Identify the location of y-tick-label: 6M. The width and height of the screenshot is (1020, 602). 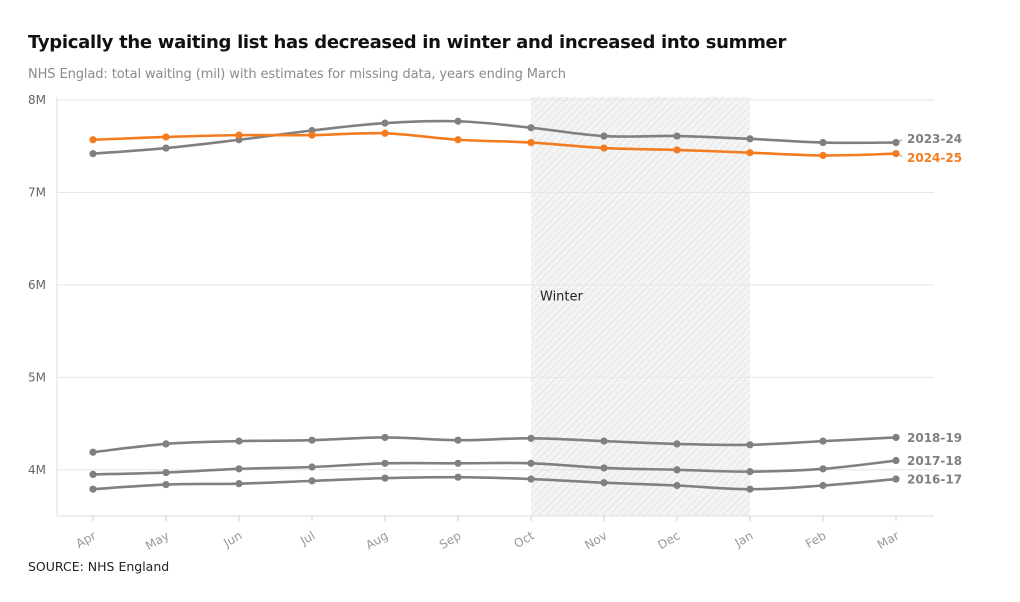
(37, 285).